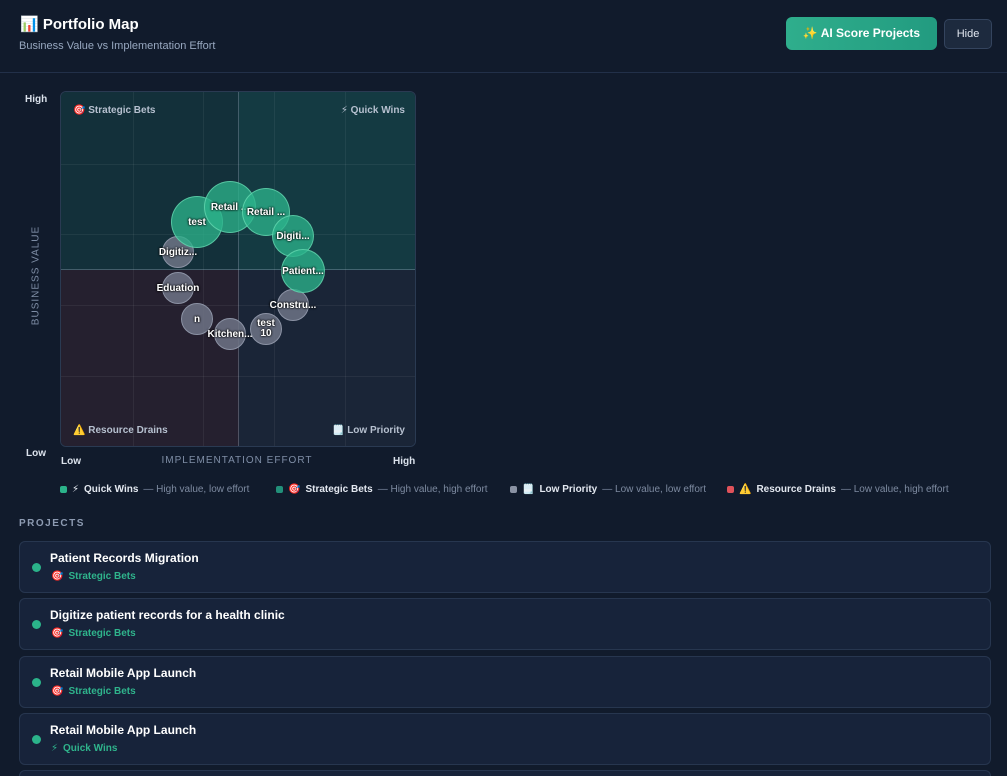 The height and width of the screenshot is (776, 1007). I want to click on x-axis-label: IMPLEMENTATION EFFORT, so click(237, 460).